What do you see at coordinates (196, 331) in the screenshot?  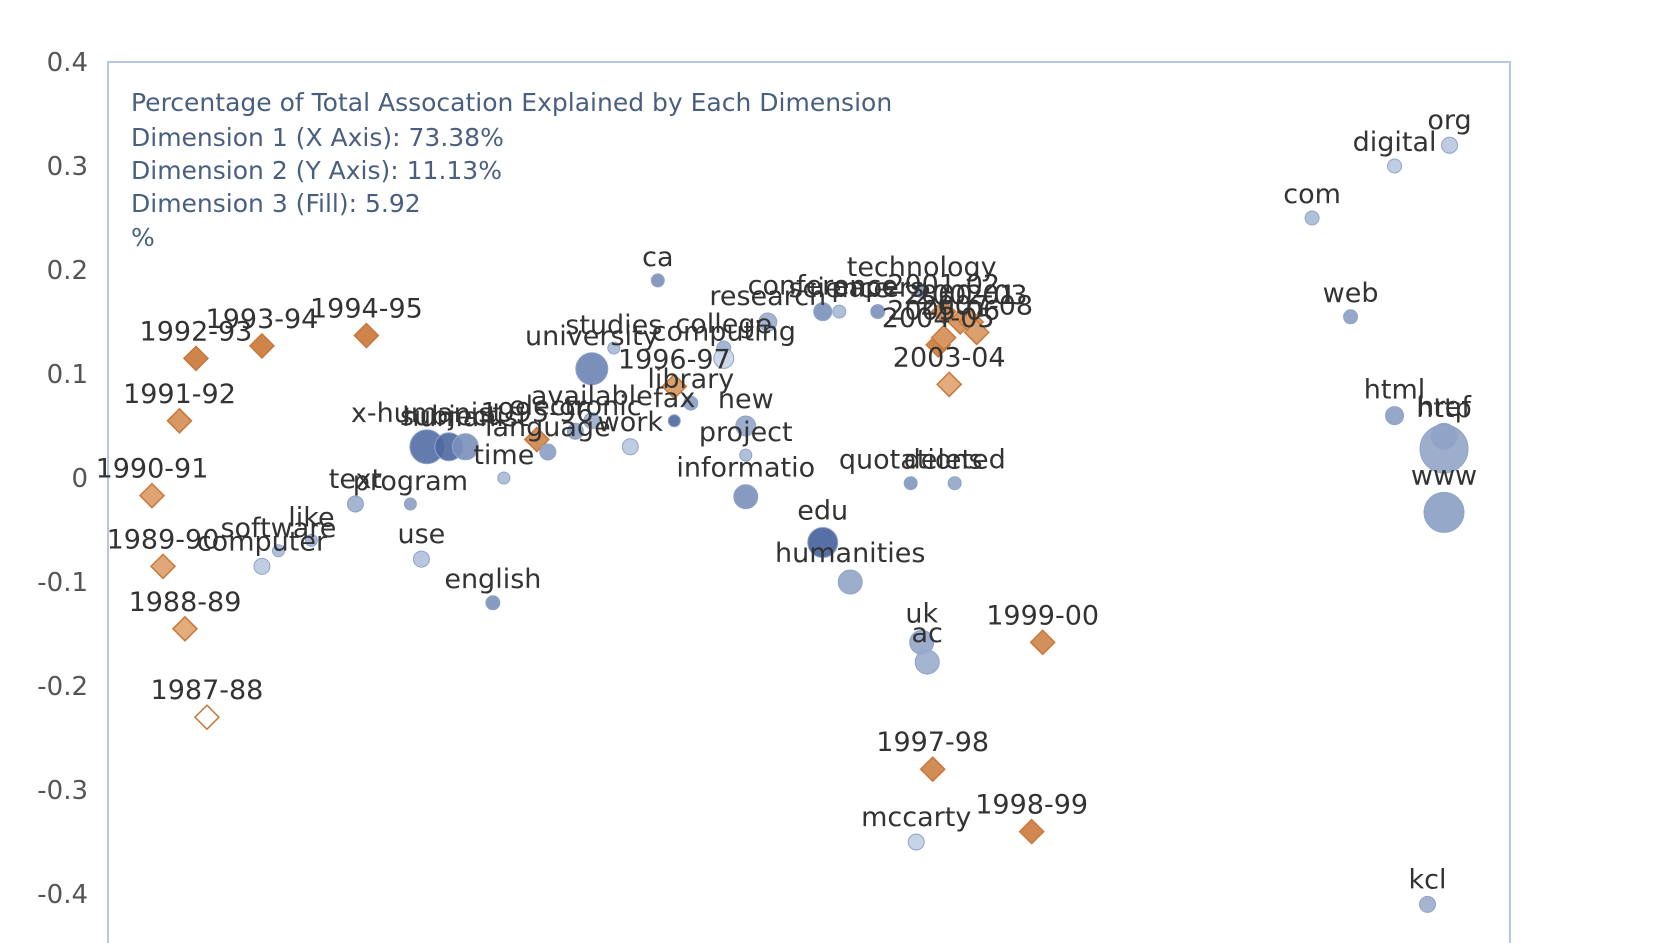 I see `point-label: 1992-93` at bounding box center [196, 331].